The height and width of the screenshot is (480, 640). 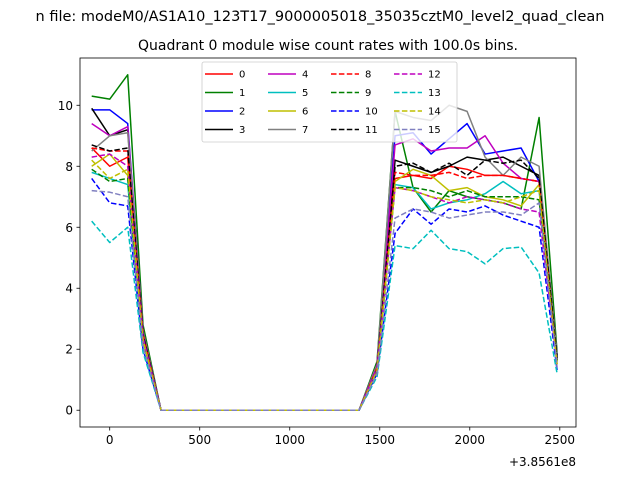 What do you see at coordinates (368, 93) in the screenshot?
I see `legend-label-9: 9` at bounding box center [368, 93].